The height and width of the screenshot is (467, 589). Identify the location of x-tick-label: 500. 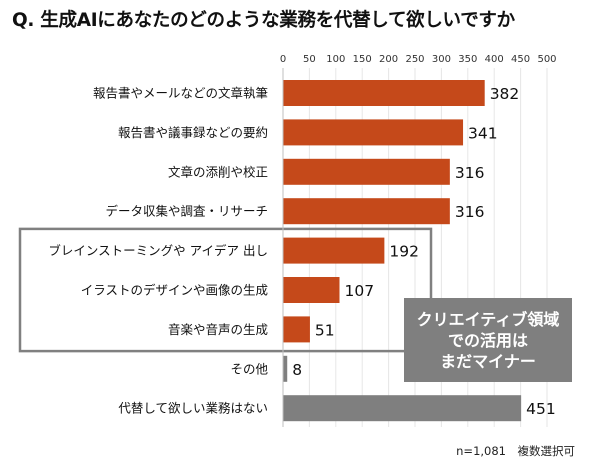
(546, 59).